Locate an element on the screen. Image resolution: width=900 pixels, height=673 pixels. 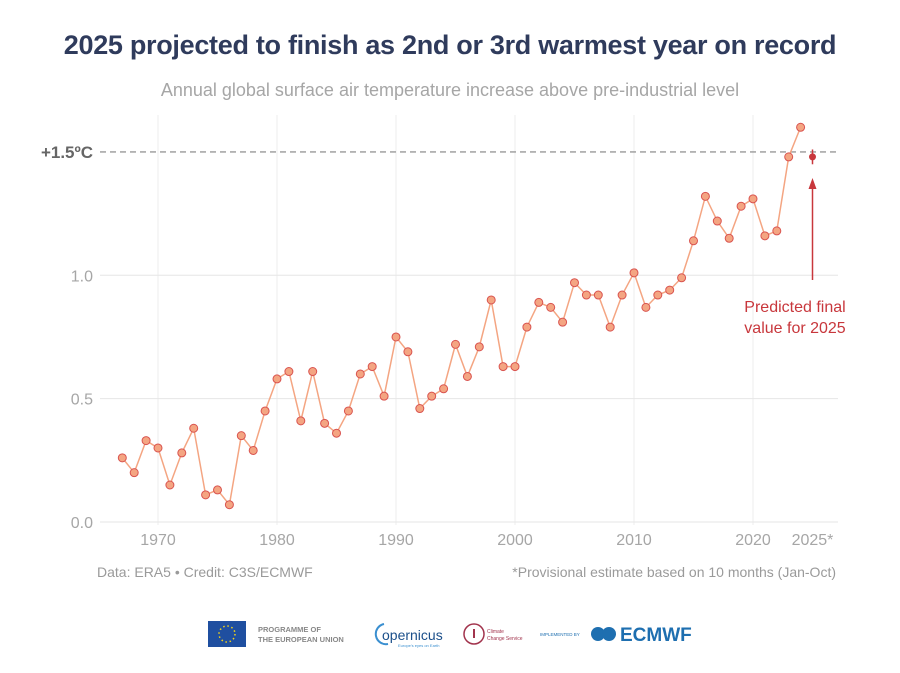
y-tick-label: +1.5ºC is located at coordinates (67, 152).